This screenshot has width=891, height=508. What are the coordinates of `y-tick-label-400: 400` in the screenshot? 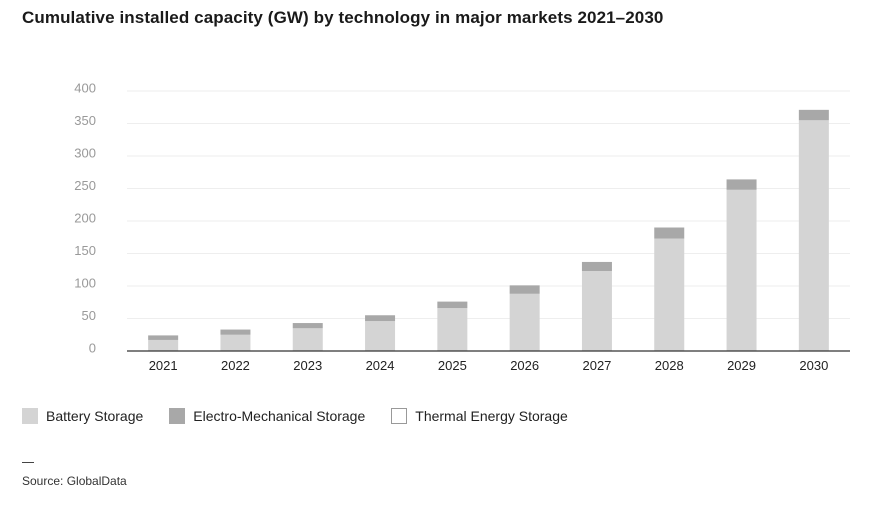 It's located at (85, 87).